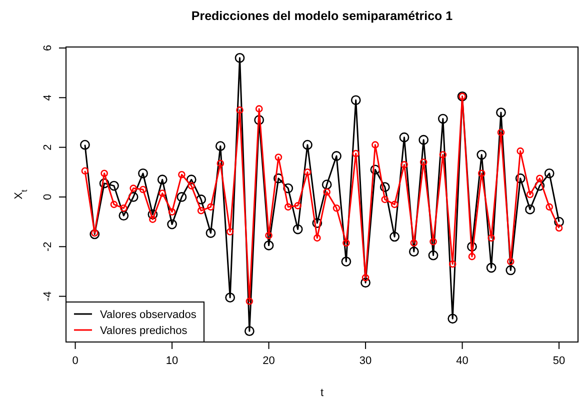 The width and height of the screenshot is (579, 403). I want to click on y-tick-label: 0, so click(48, 197).